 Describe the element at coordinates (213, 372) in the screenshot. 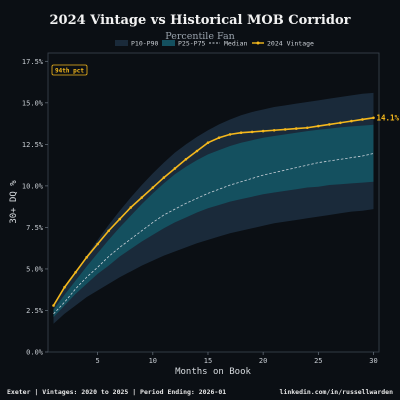

I see `x-axis-label: Months on Book` at that location.